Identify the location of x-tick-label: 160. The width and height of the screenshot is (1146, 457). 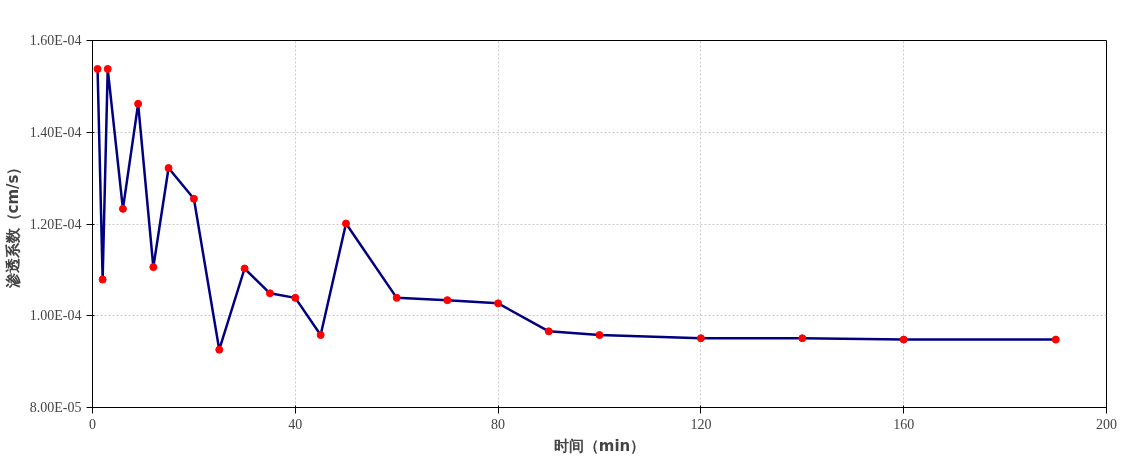
(904, 424).